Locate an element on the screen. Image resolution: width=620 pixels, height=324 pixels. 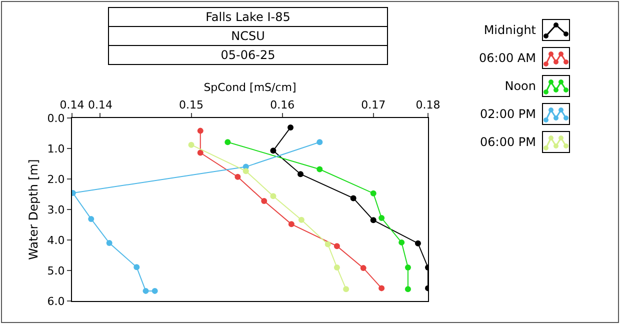
x-tick-label: 0.16 is located at coordinates (282, 105).